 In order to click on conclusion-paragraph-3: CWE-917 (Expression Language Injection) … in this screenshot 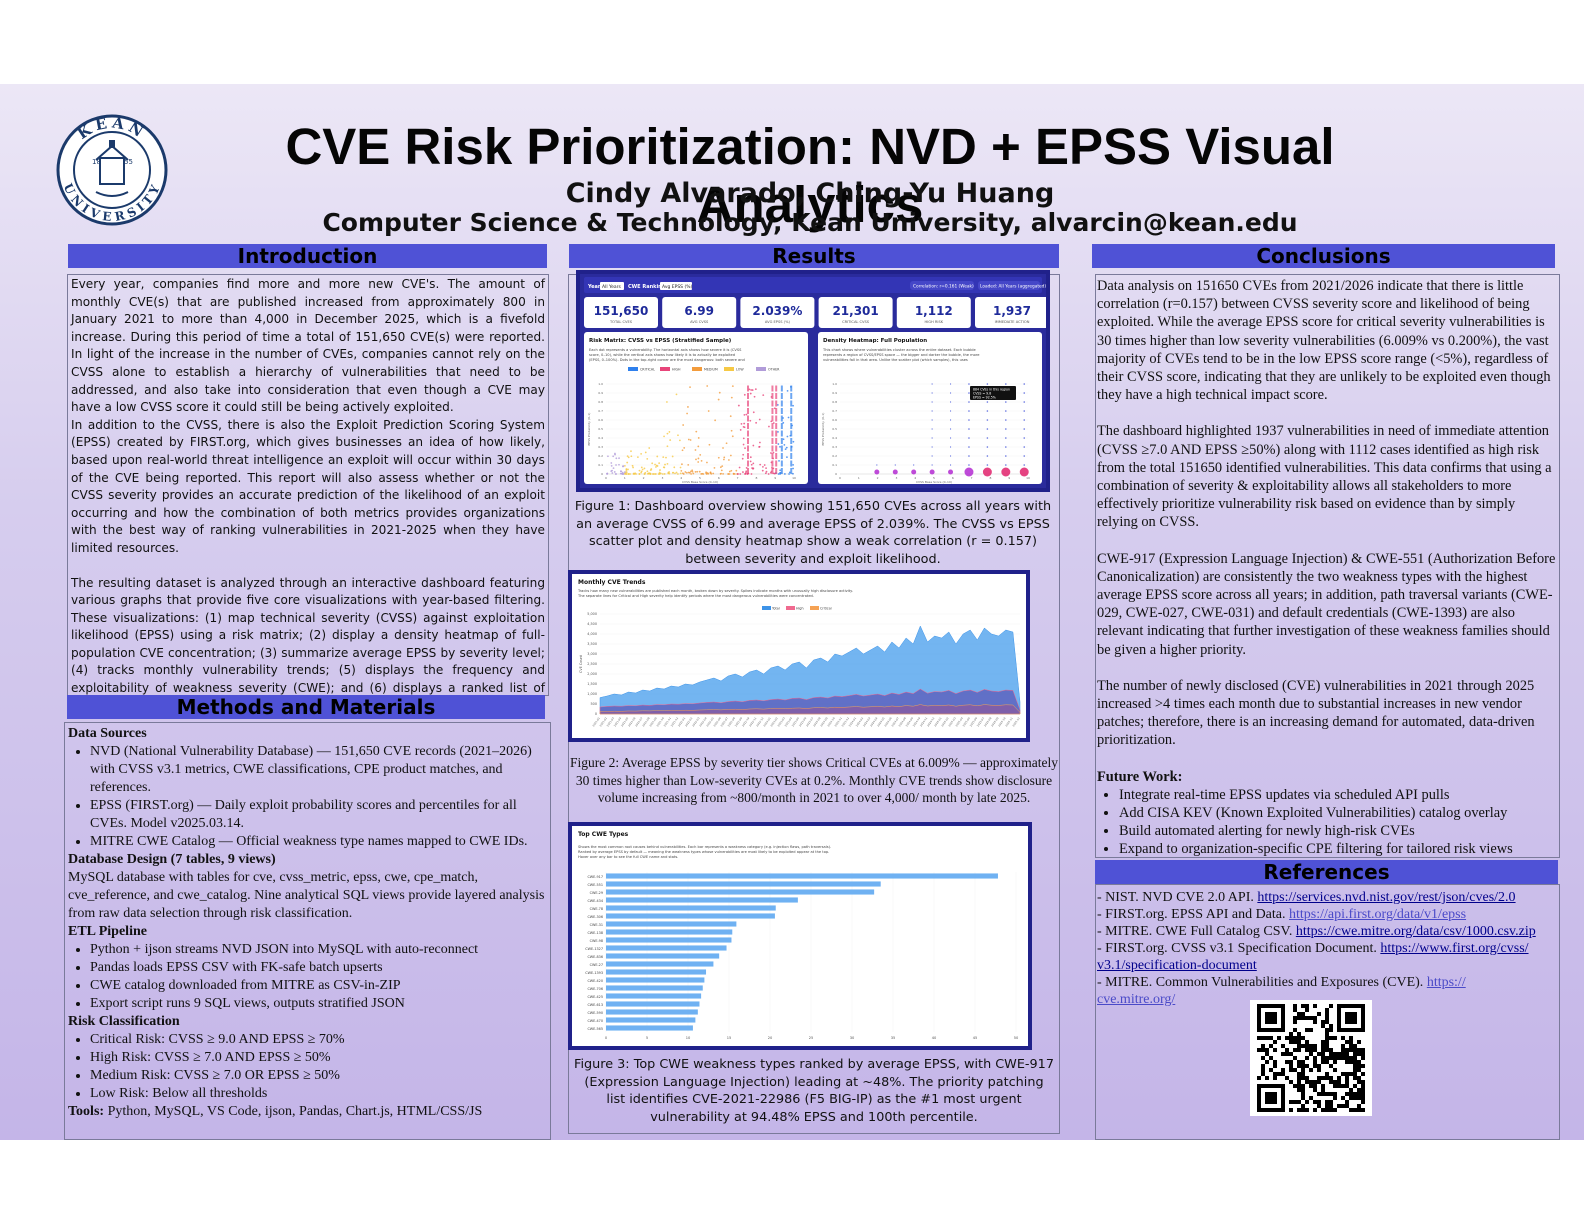, I will do `click(1326, 604)`.